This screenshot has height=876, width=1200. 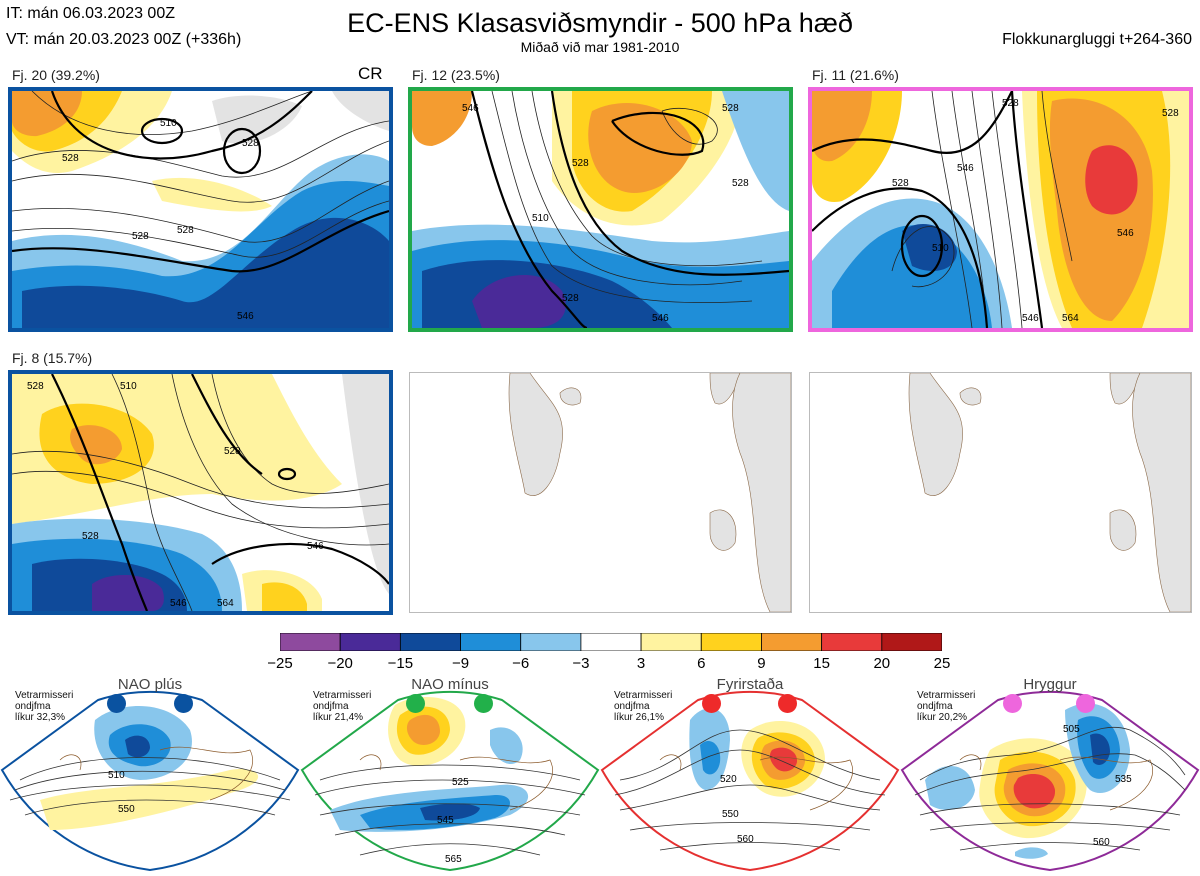 What do you see at coordinates (90, 13) in the screenshot?
I see `init-time: IT: mán 06.03.2023 00Z` at bounding box center [90, 13].